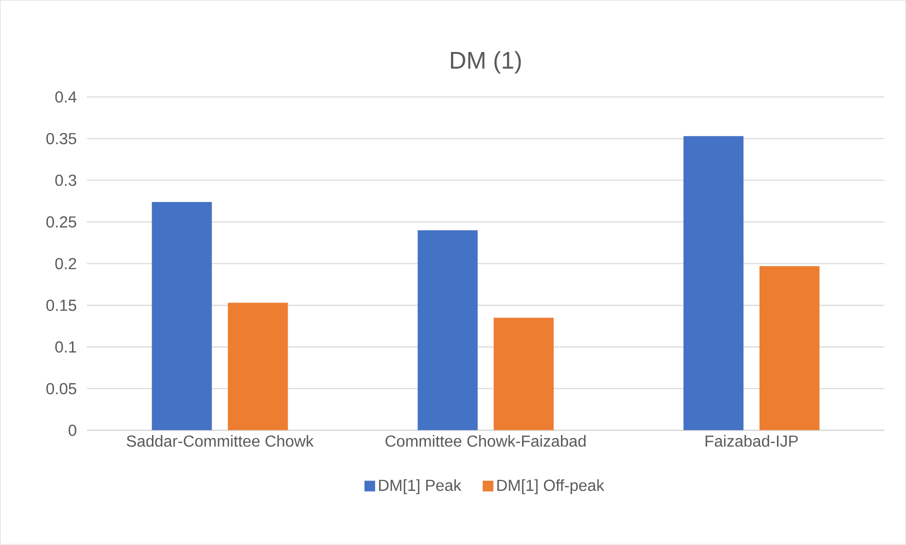 The image size is (906, 545). Describe the element at coordinates (65, 264) in the screenshot. I see `y-tick-label: 0.2` at that location.